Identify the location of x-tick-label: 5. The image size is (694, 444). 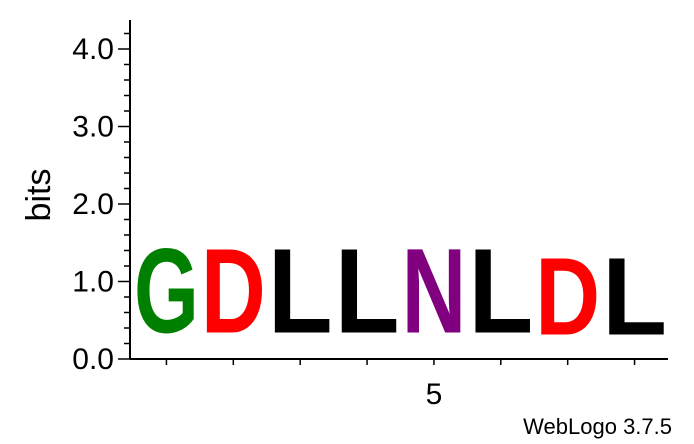
(434, 394).